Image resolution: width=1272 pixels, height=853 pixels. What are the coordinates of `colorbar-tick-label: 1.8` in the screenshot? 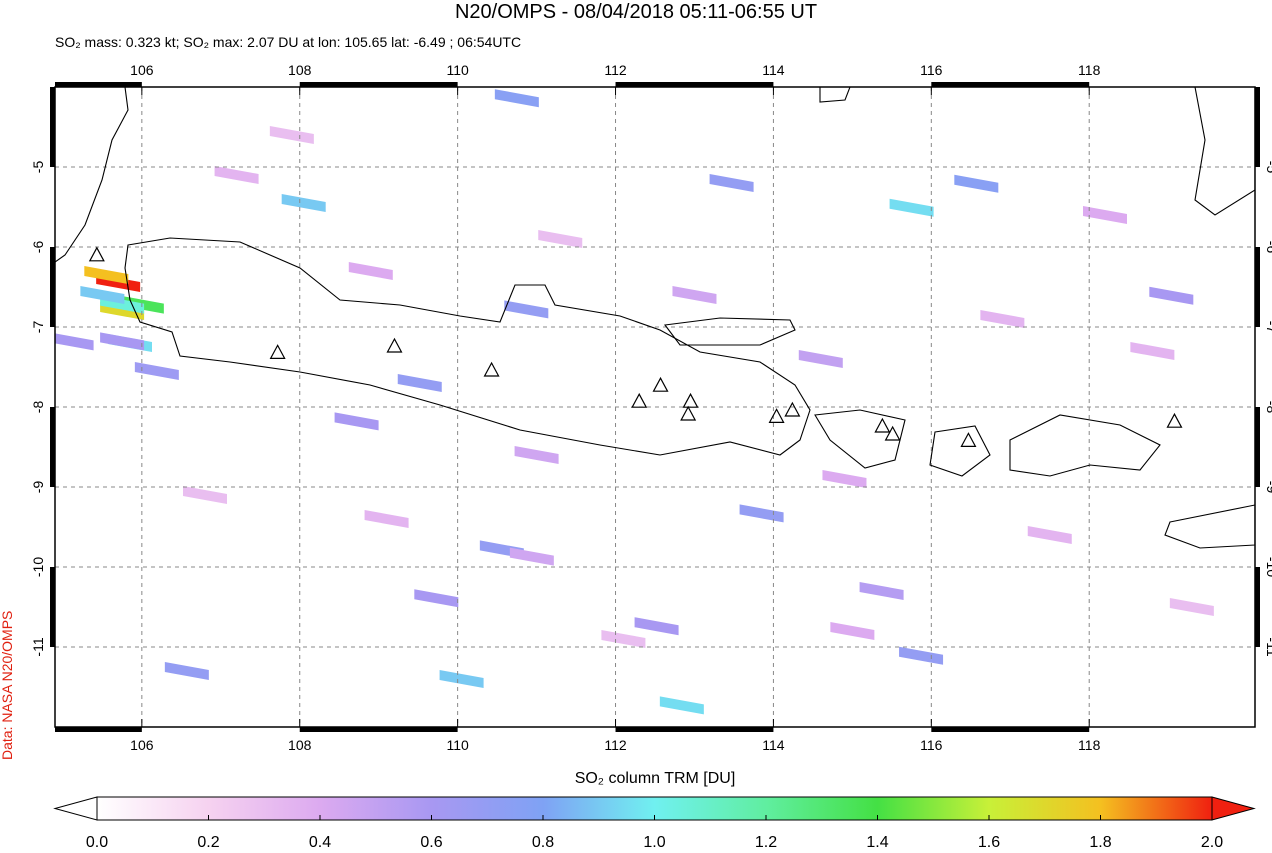 It's located at (1100, 842).